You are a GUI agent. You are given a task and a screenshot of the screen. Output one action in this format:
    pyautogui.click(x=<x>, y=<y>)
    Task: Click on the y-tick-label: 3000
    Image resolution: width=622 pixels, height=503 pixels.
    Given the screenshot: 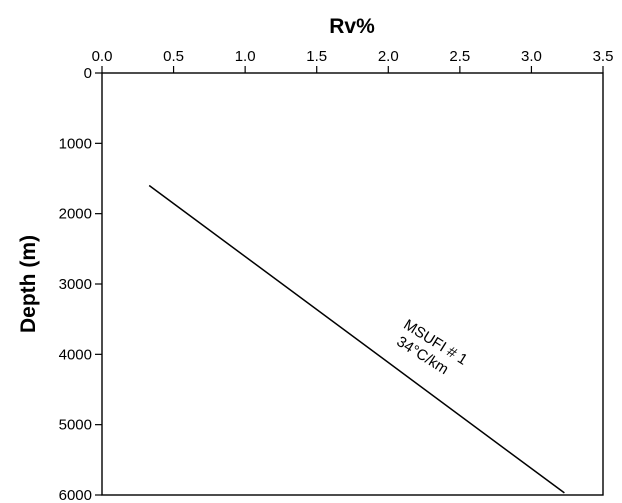 What is the action you would take?
    pyautogui.click(x=75, y=284)
    